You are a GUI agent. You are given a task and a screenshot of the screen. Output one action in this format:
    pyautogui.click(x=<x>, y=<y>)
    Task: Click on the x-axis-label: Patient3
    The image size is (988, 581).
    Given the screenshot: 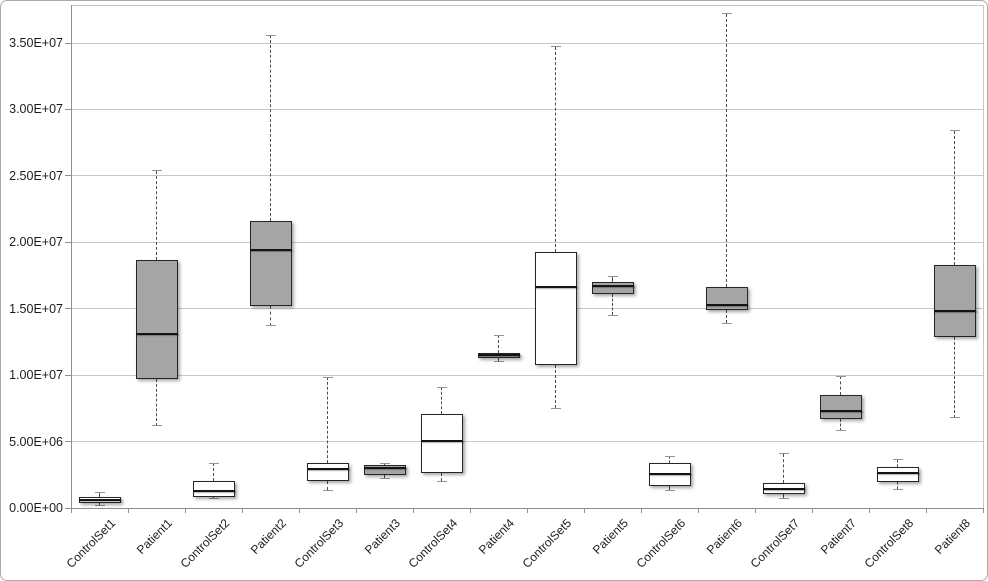 What is the action you would take?
    pyautogui.click(x=383, y=537)
    